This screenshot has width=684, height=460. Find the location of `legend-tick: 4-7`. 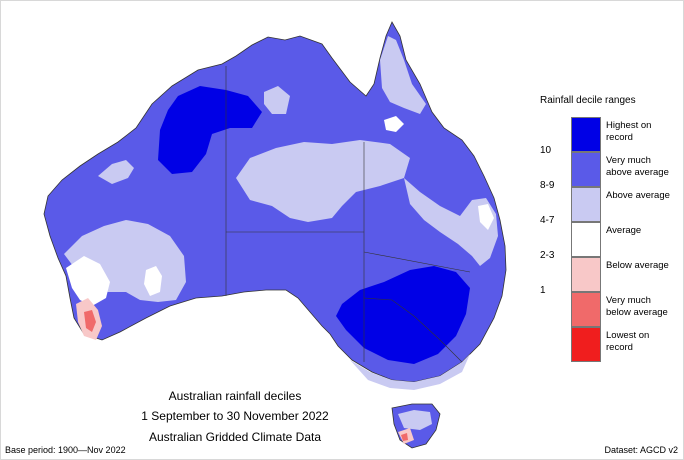

legend-tick: 4-7 is located at coordinates (547, 220).